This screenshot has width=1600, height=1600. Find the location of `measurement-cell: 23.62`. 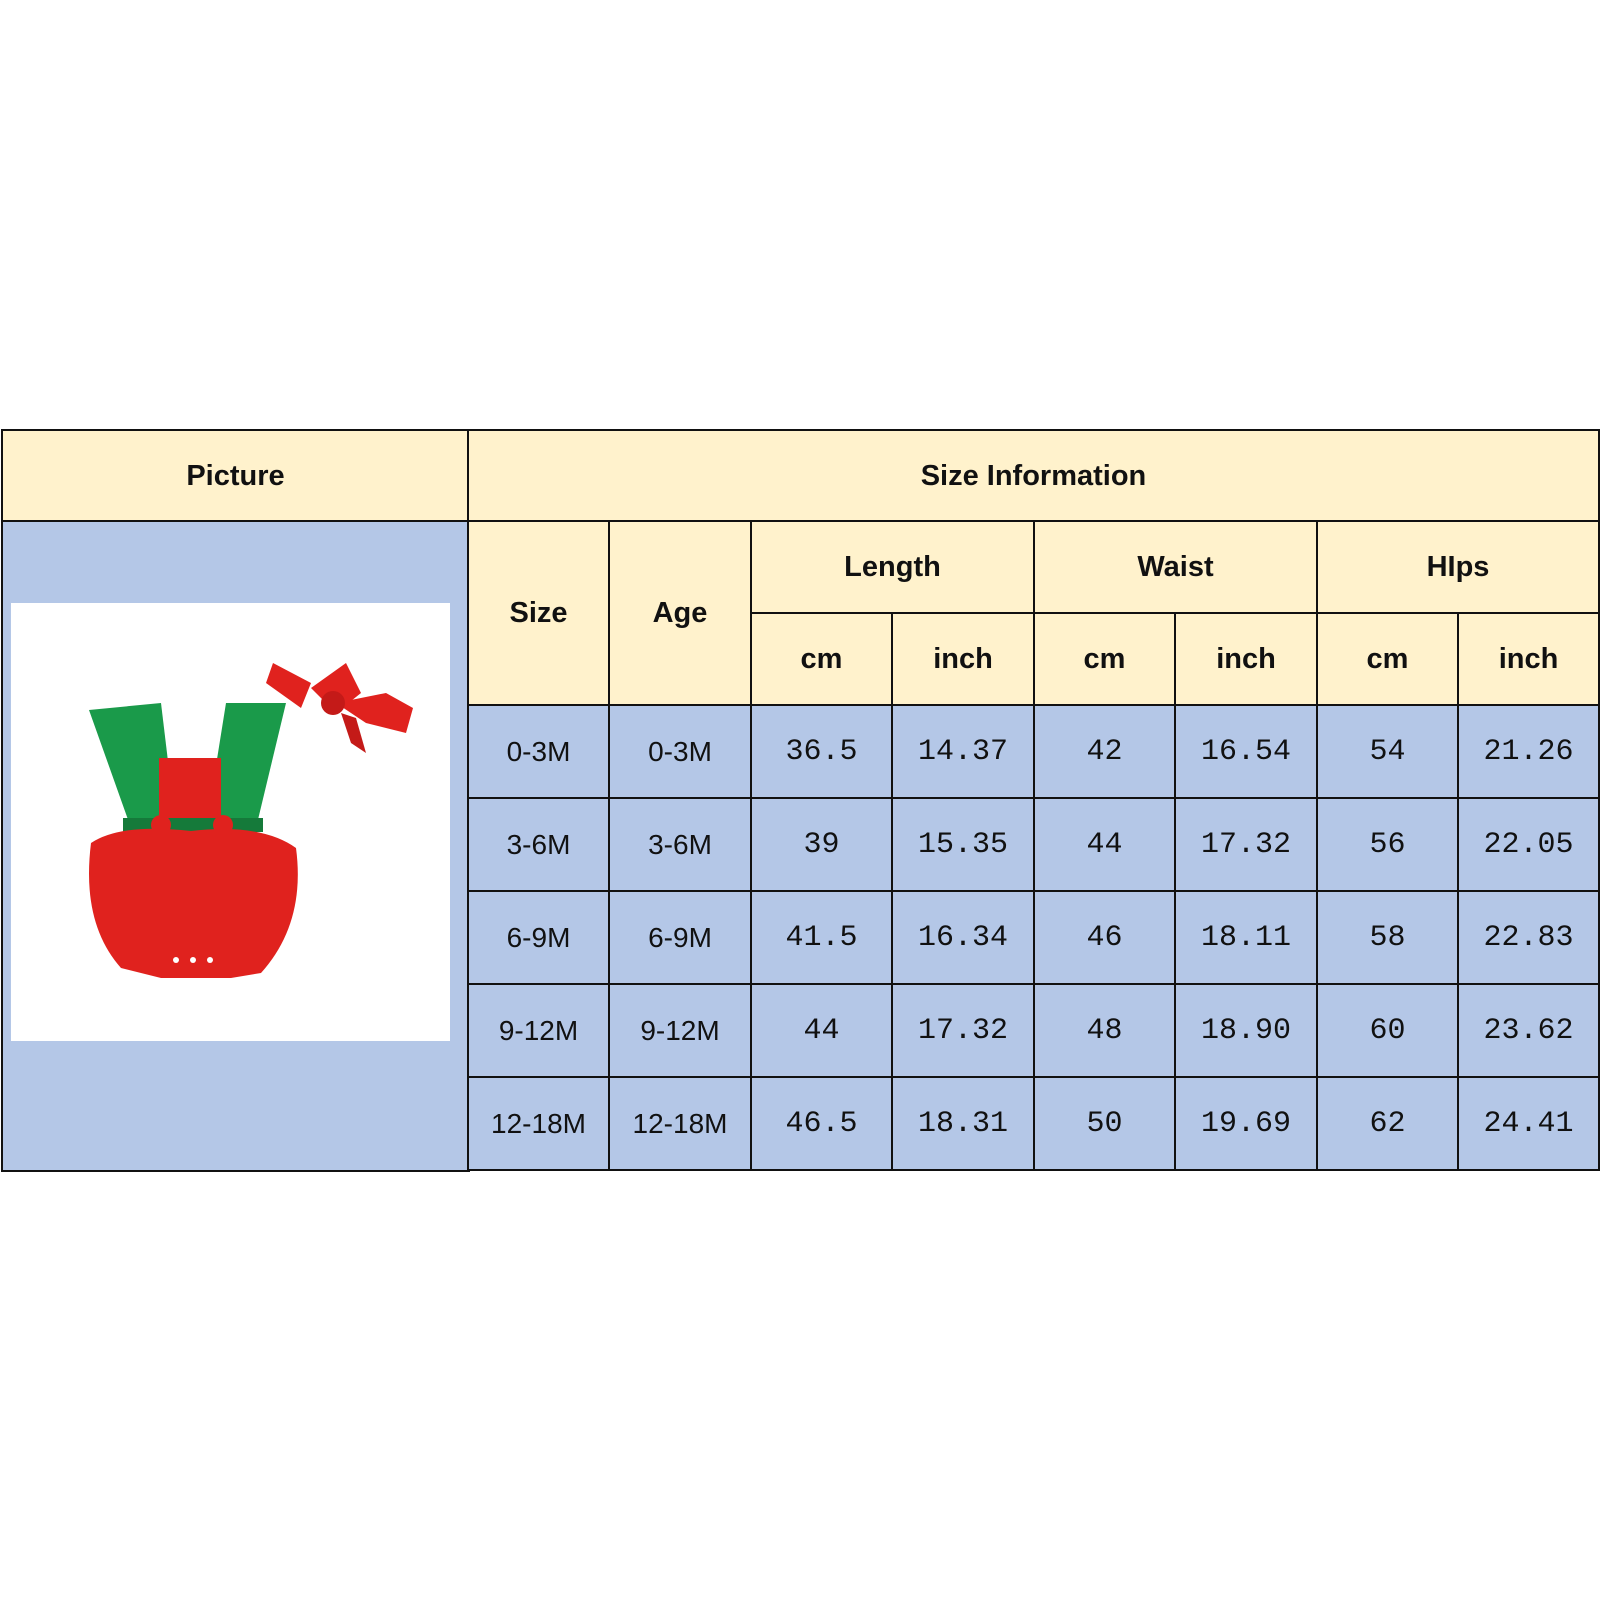

measurement-cell: 23.62 is located at coordinates (1528, 1030).